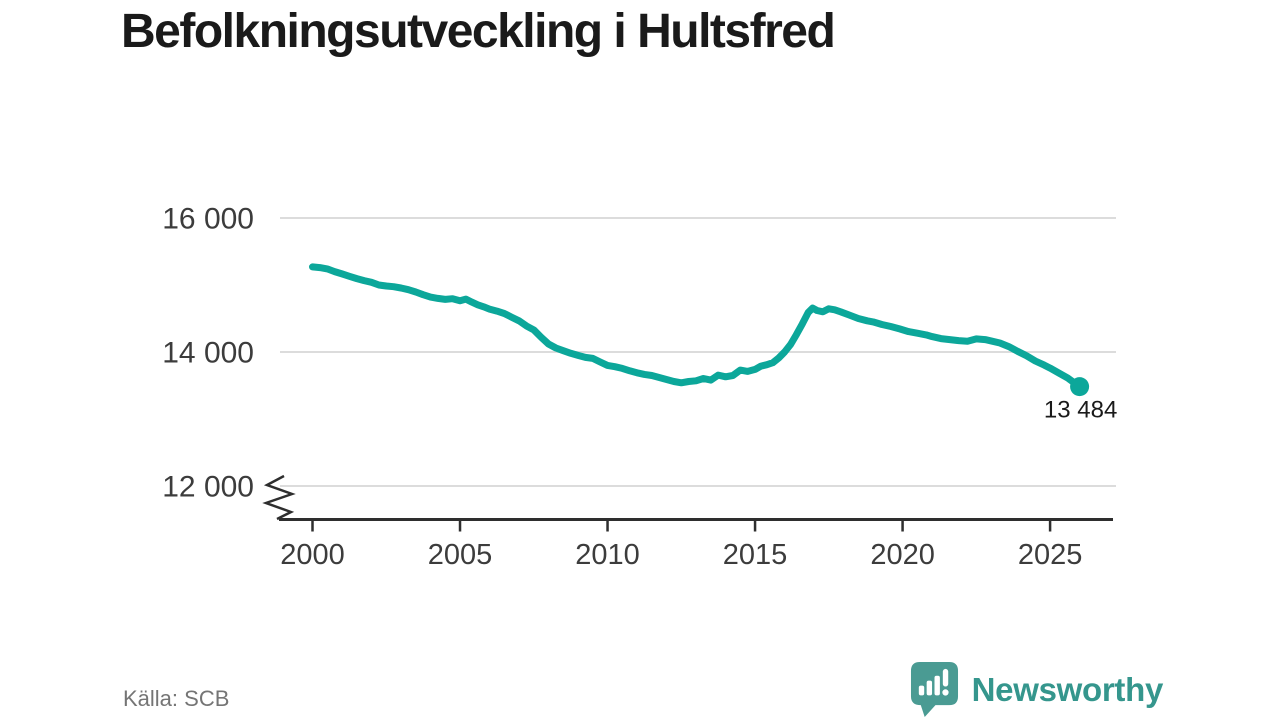 This screenshot has height=720, width=1280. I want to click on y-tick-label: 14 000, so click(208, 353).